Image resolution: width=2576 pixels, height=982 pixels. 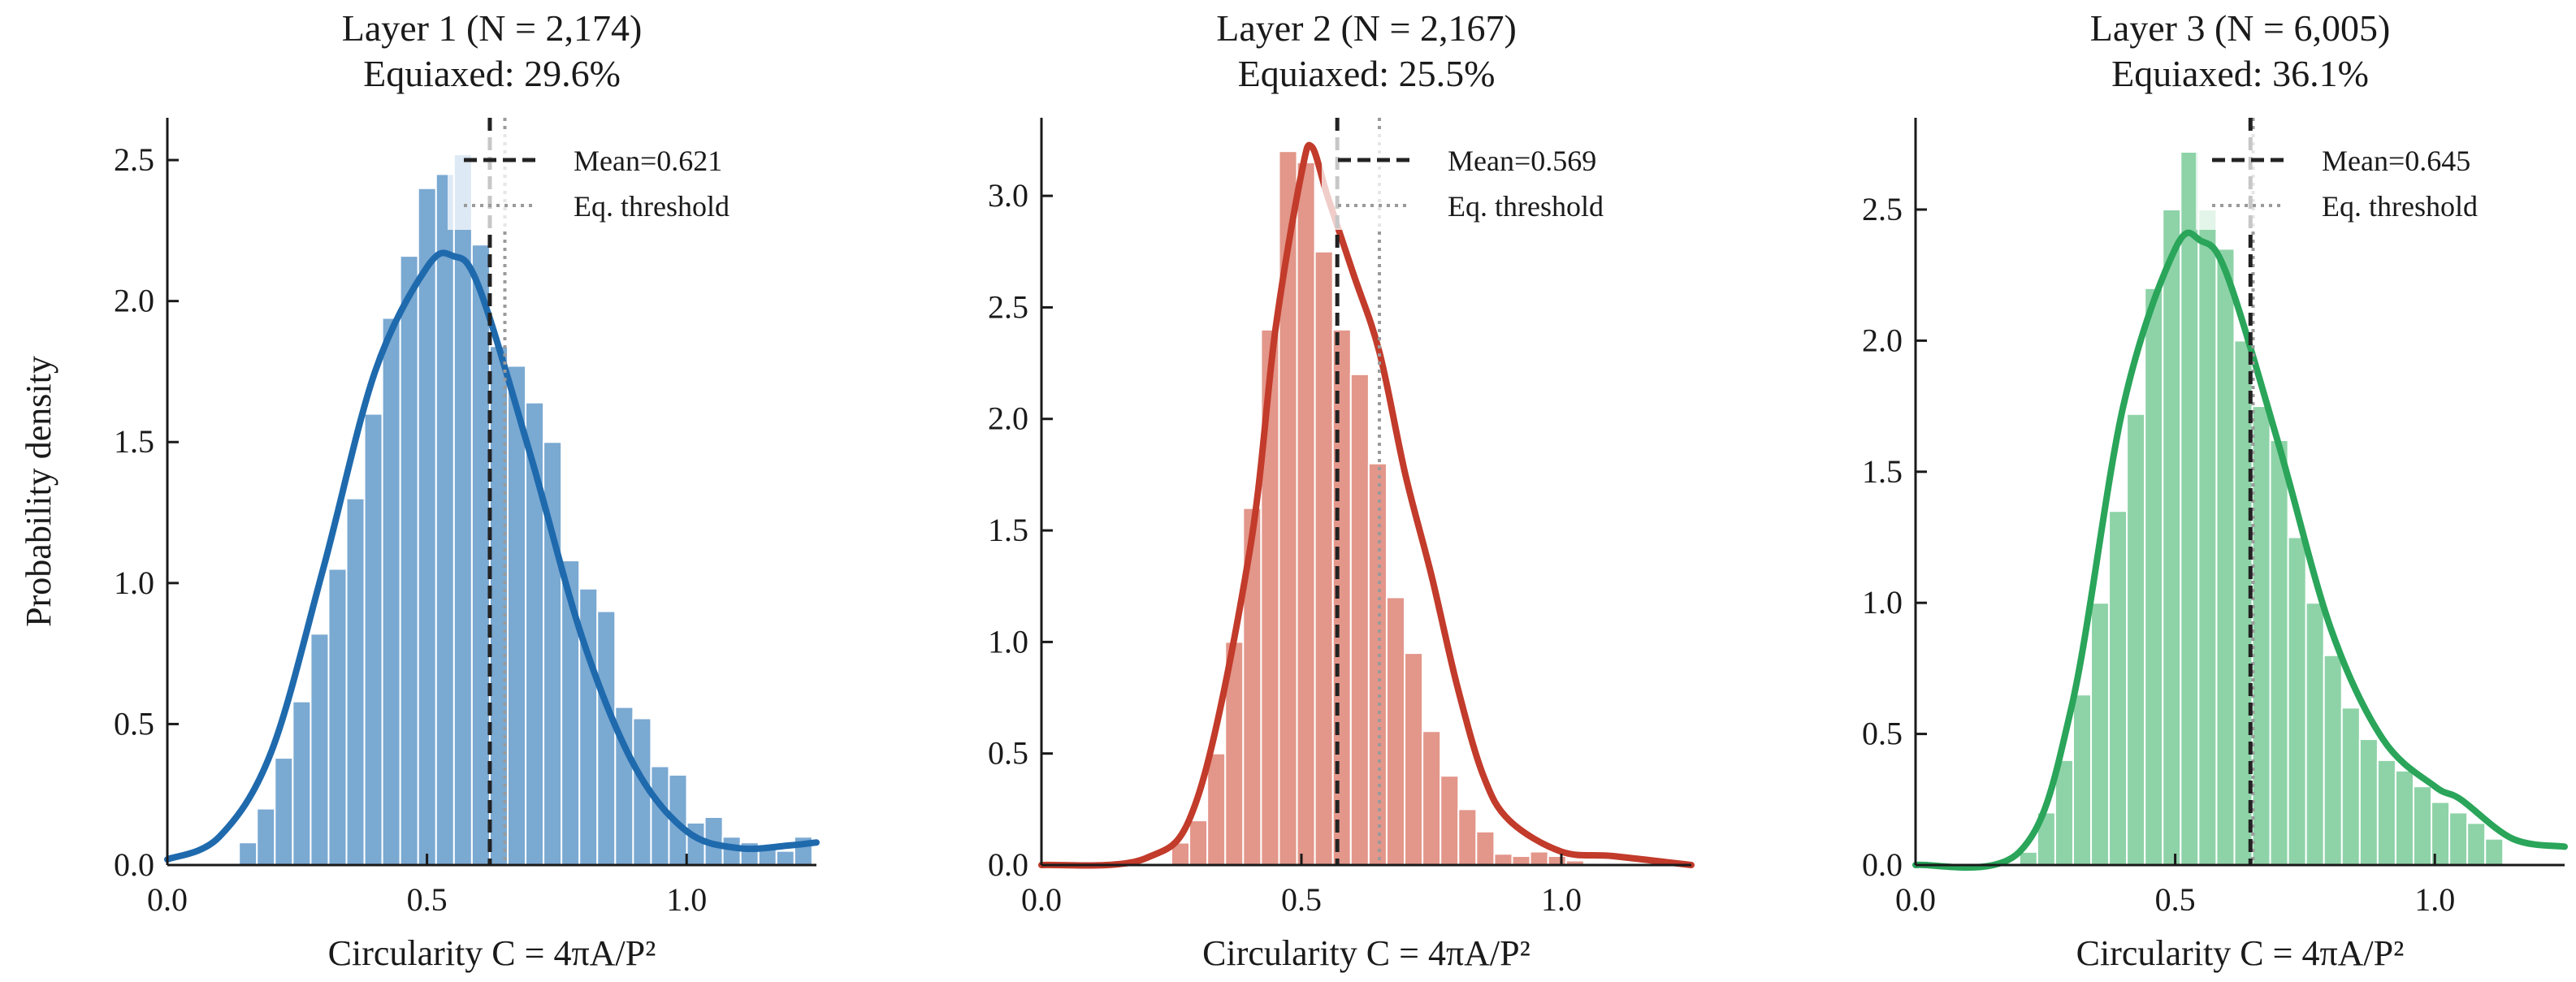 I want to click on histogram-bars, so click(x=1378, y=508).